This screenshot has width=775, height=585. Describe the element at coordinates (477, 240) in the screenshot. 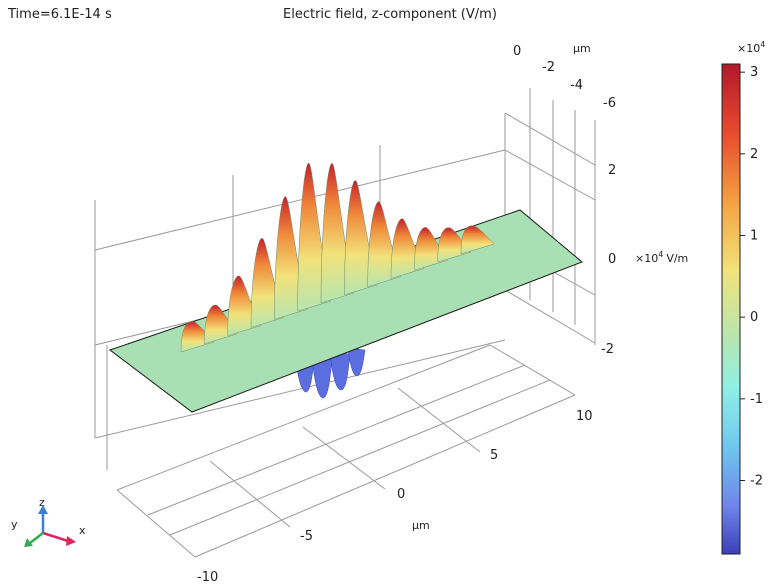

I see `wave-crest` at that location.